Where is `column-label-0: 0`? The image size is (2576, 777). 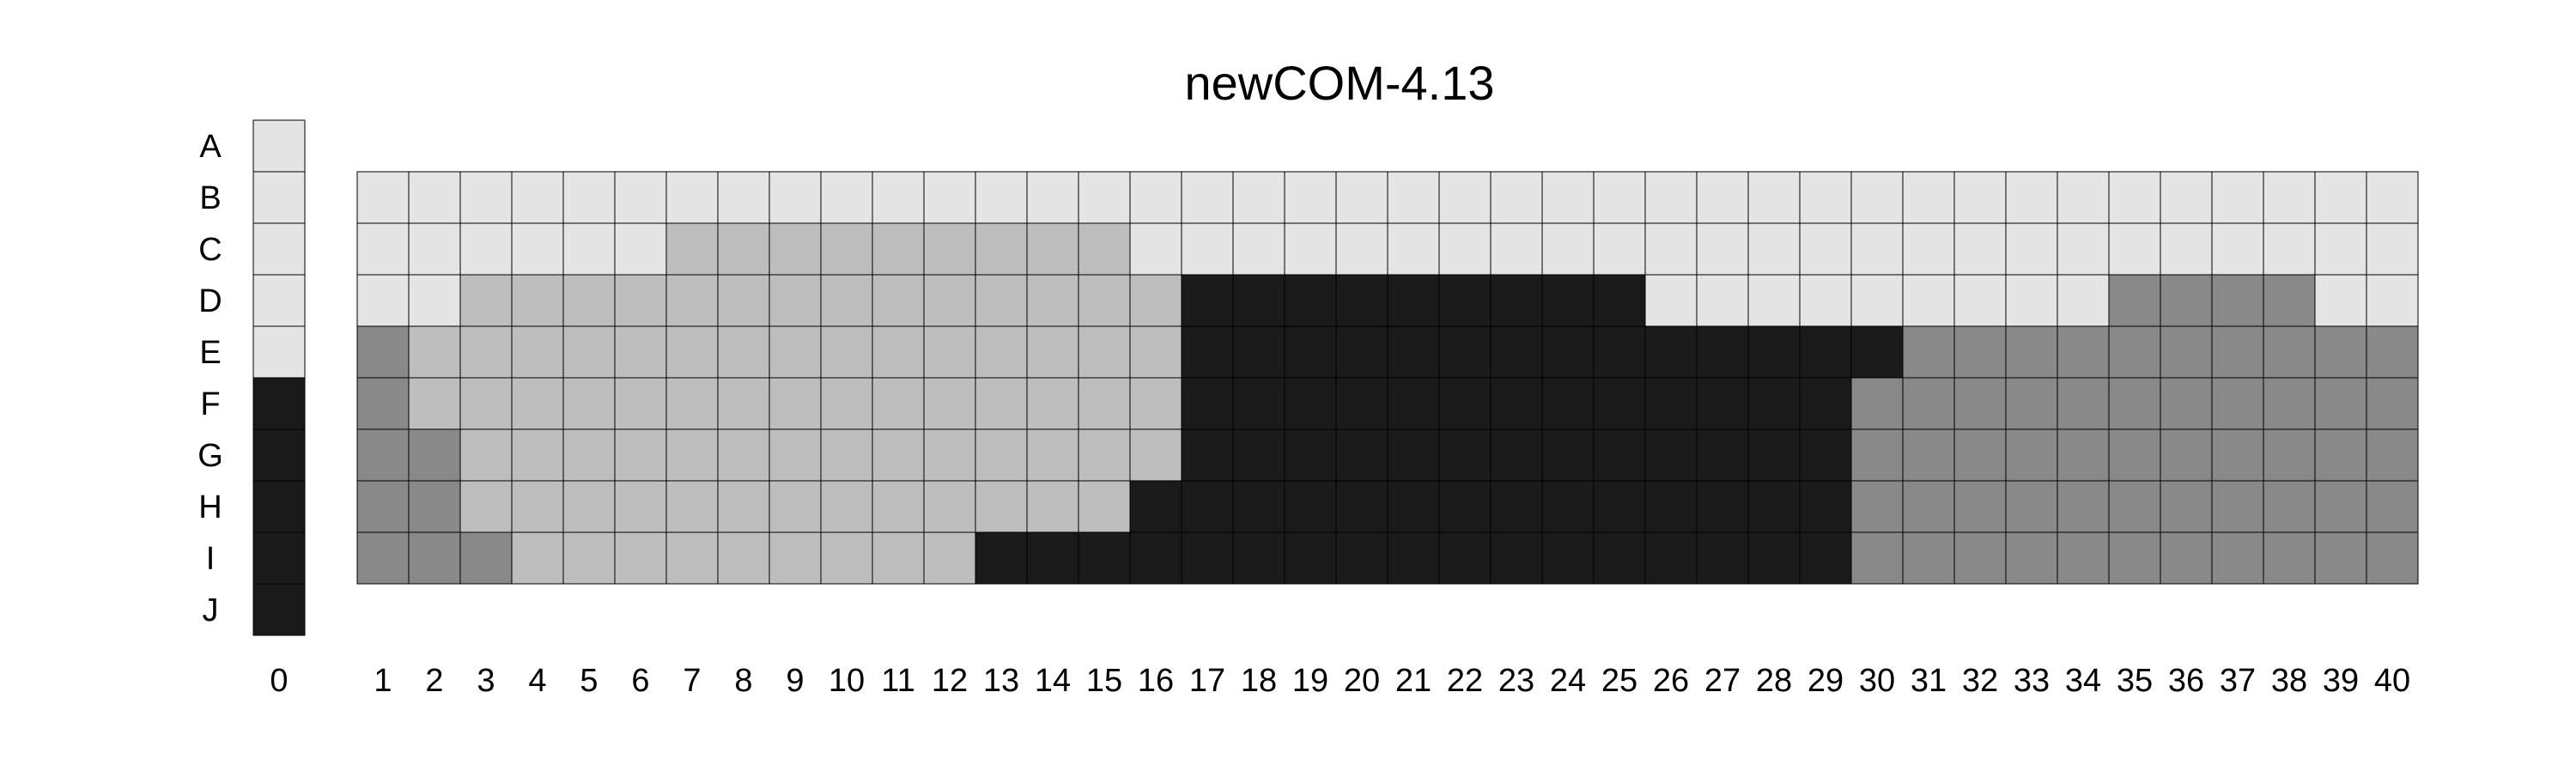
column-label-0: 0 is located at coordinates (279, 681).